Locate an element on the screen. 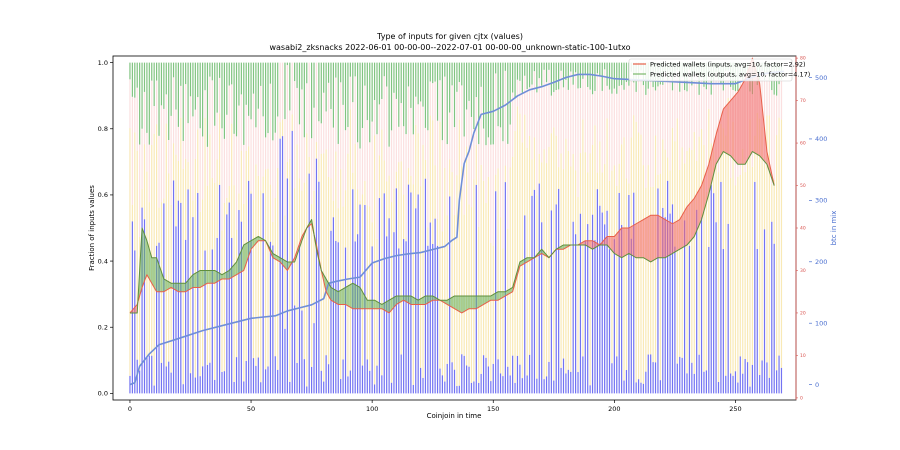  x-tick-label: 150 is located at coordinates (493, 409).